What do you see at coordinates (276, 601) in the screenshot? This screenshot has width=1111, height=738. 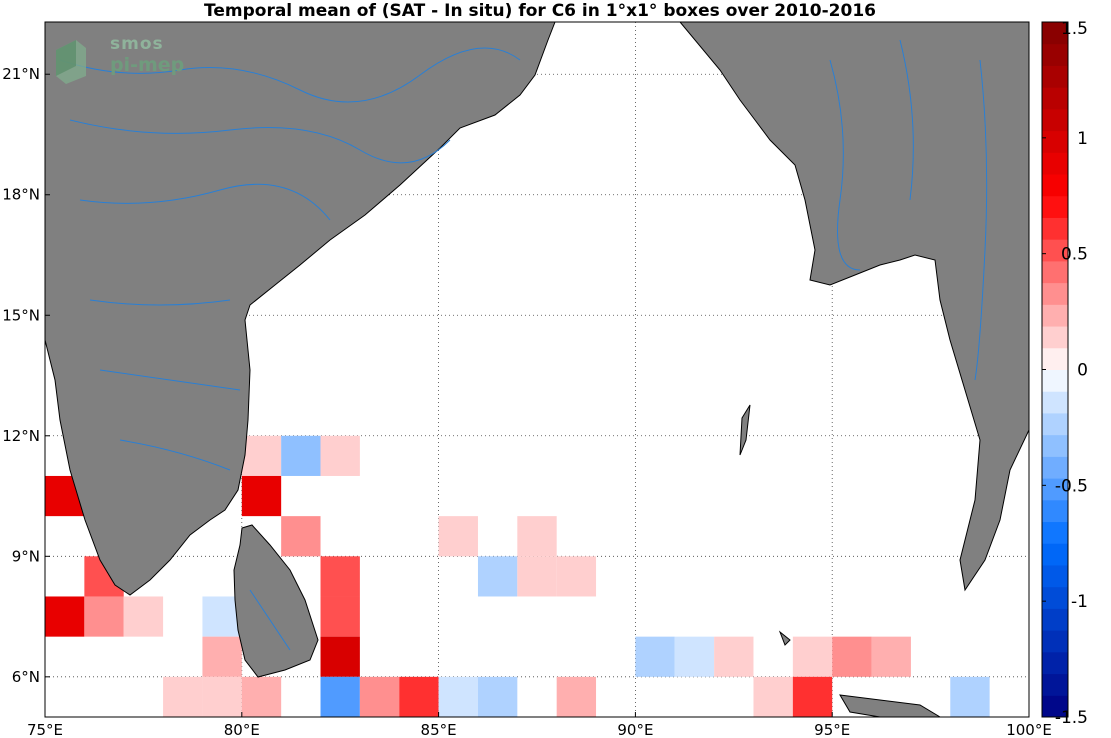 I see `sri-lanka-landmass` at bounding box center [276, 601].